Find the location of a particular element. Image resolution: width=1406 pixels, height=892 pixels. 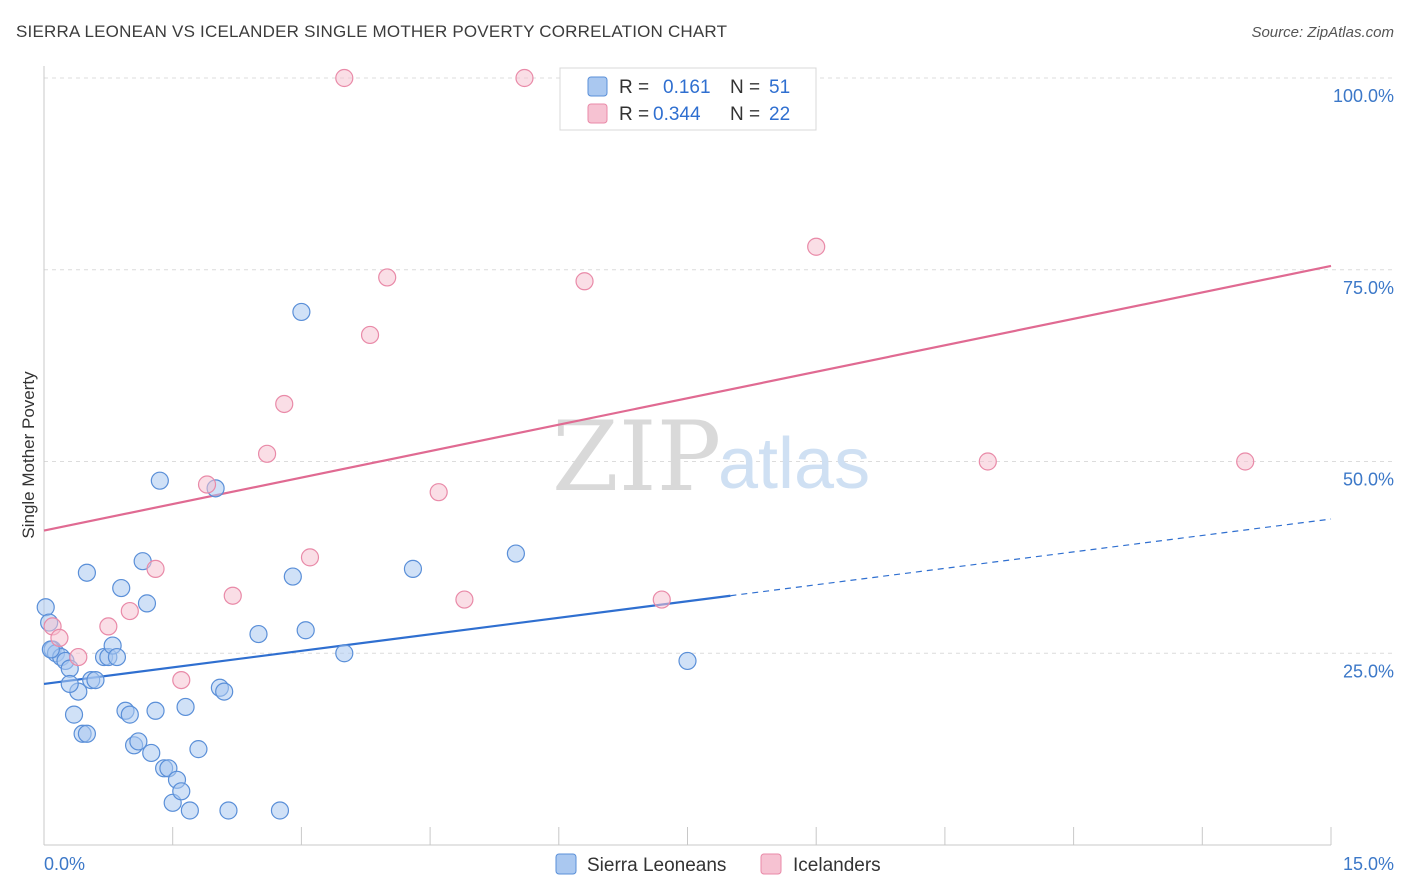

watermark-atlas: atlas is located at coordinates (794, 464).